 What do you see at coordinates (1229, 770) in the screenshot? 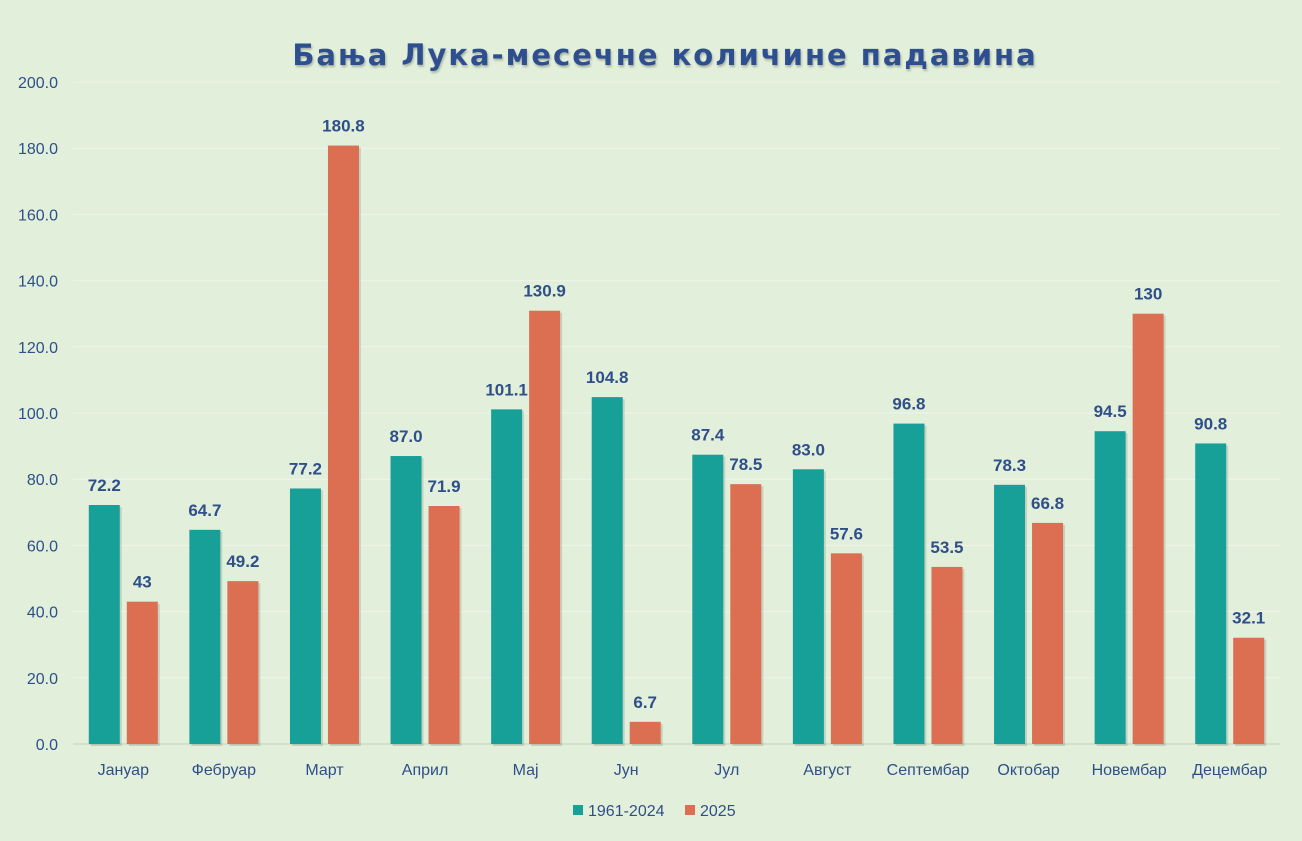
I see `x-tick-label: Децембар` at bounding box center [1229, 770].